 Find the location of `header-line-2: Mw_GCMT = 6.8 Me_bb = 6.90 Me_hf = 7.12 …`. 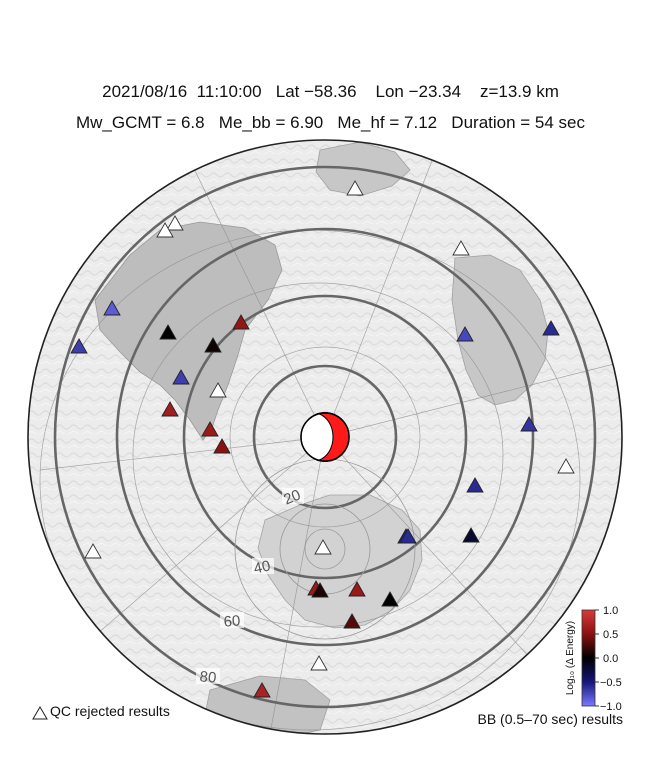

header-line-2: Mw_GCMT = 6.8 Me_bb = 6.90 Me_hf = 7.12 … is located at coordinates (330, 123).